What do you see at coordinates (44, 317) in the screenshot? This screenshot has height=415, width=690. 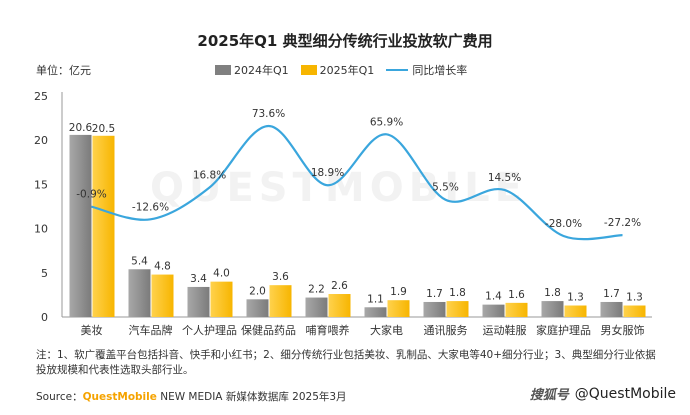 I see `y-tick-label-0: 0` at bounding box center [44, 317].